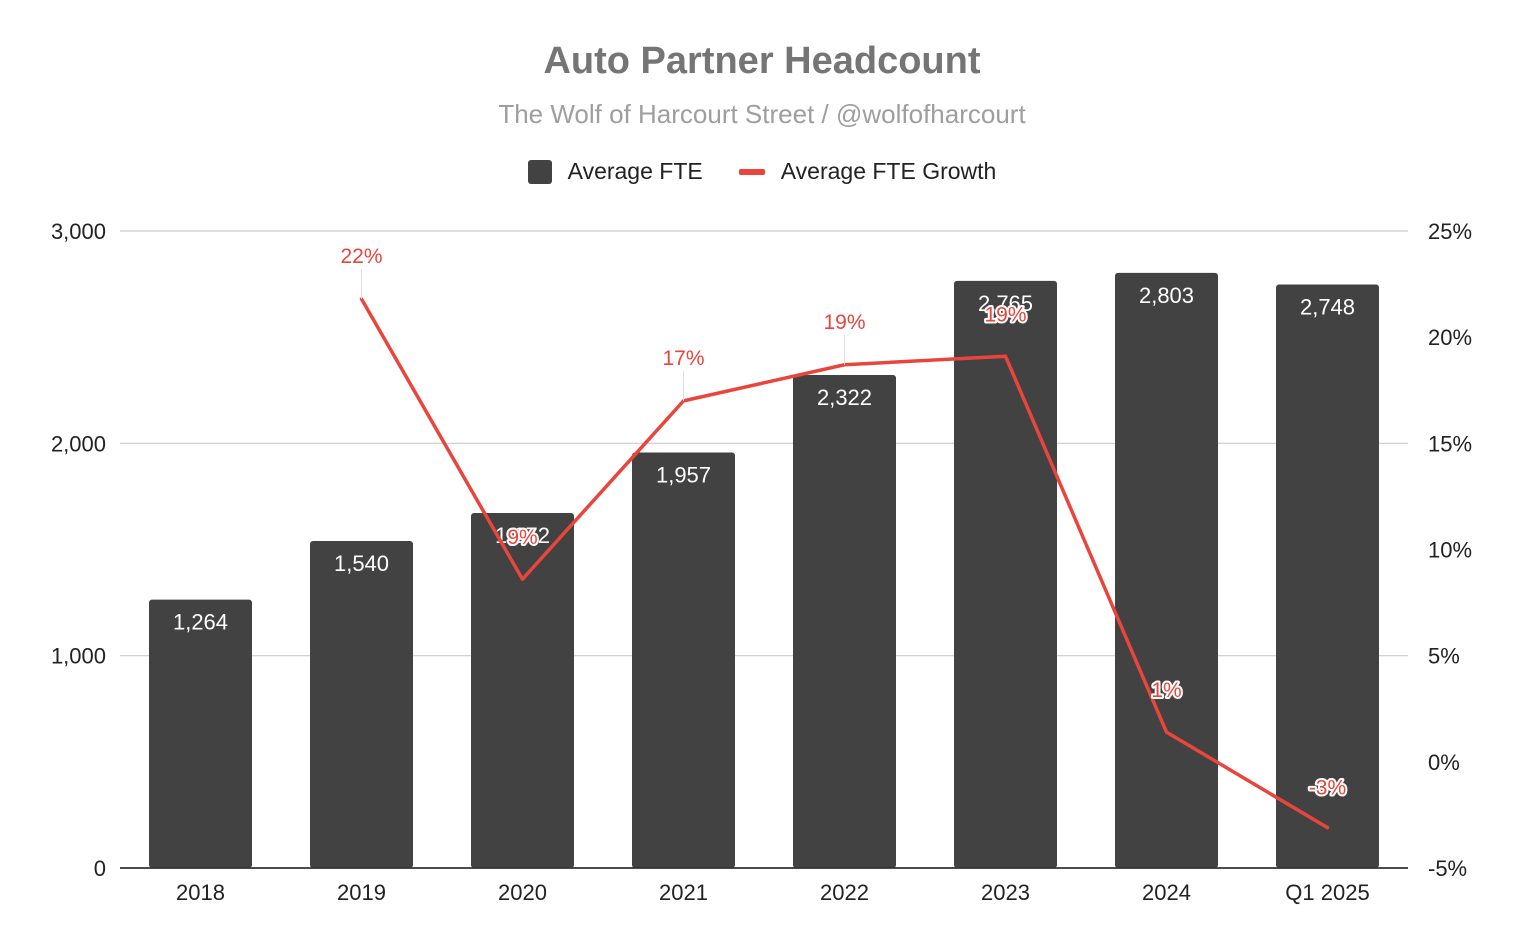 The width and height of the screenshot is (1524, 952). Describe the element at coordinates (1166, 295) in the screenshot. I see `bar-value-label: 2,803` at that location.